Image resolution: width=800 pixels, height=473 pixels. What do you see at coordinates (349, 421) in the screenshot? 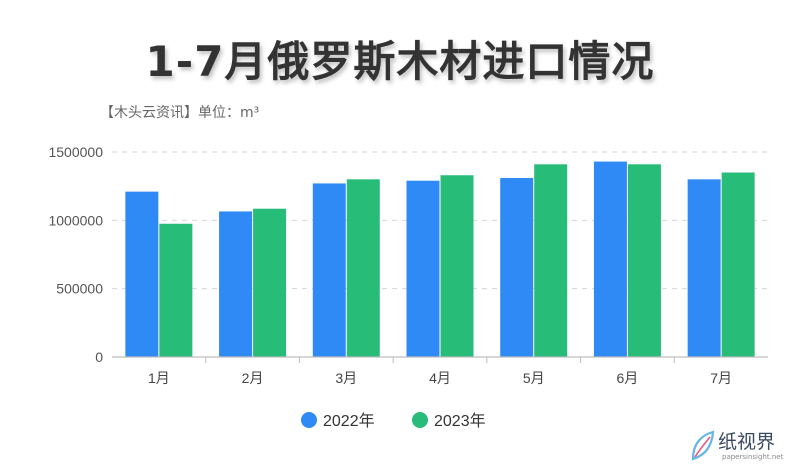
I see `legend-label: 2022年` at bounding box center [349, 421].